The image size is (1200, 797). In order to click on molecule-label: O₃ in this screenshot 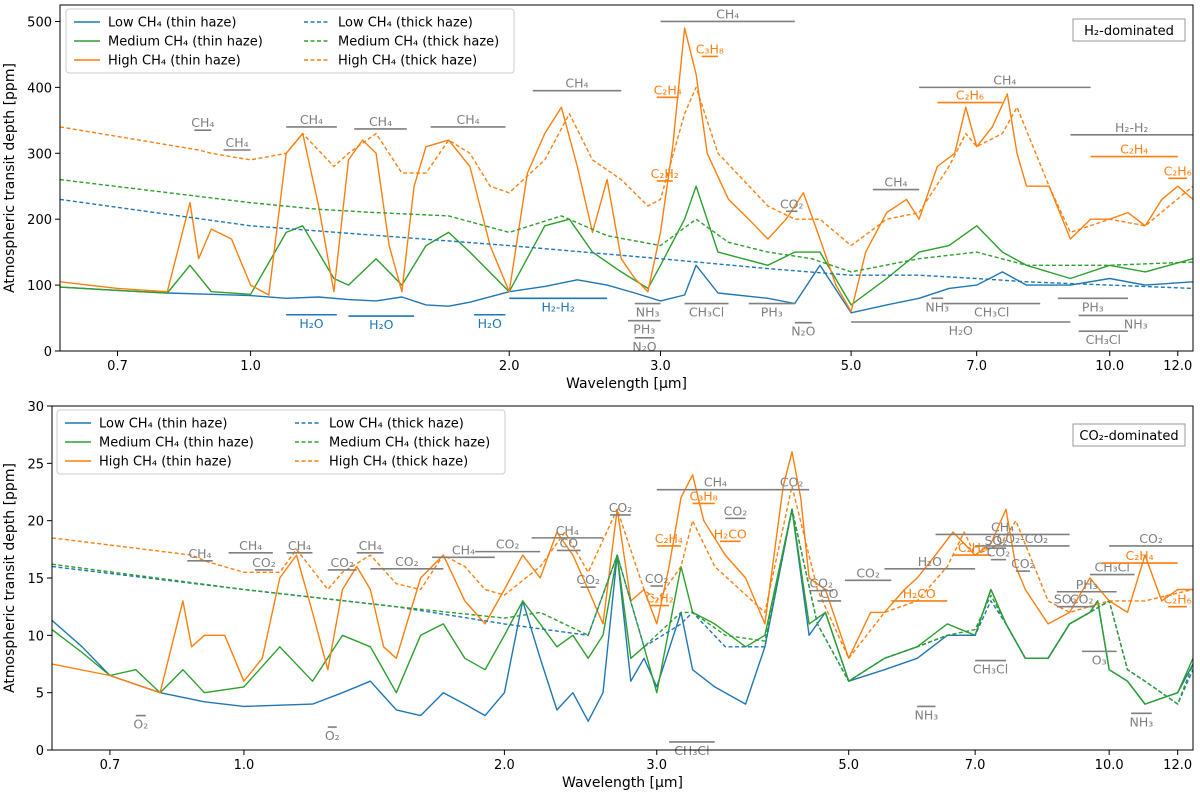, I will do `click(1099, 659)`.